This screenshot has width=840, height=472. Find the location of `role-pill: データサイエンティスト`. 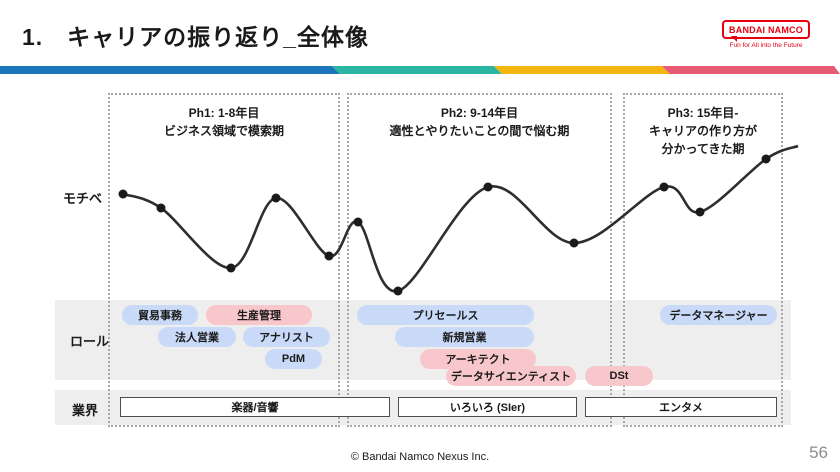

role-pill: データサイエンティスト is located at coordinates (511, 376).